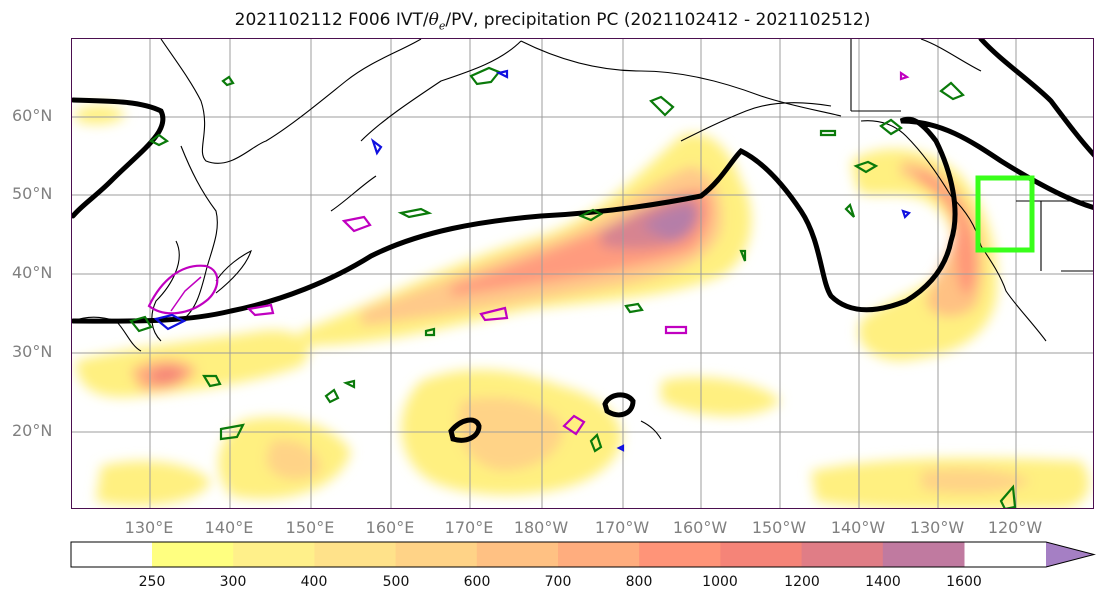 The image size is (1105, 603). Describe the element at coordinates (32, 115) in the screenshot. I see `lat-label-60: 60°N` at that location.